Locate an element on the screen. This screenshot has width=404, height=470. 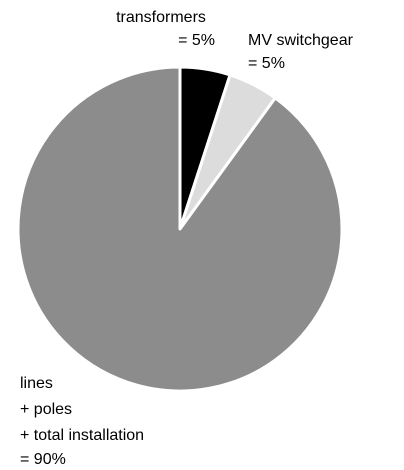
slice-label: transformers is located at coordinates (161, 17).